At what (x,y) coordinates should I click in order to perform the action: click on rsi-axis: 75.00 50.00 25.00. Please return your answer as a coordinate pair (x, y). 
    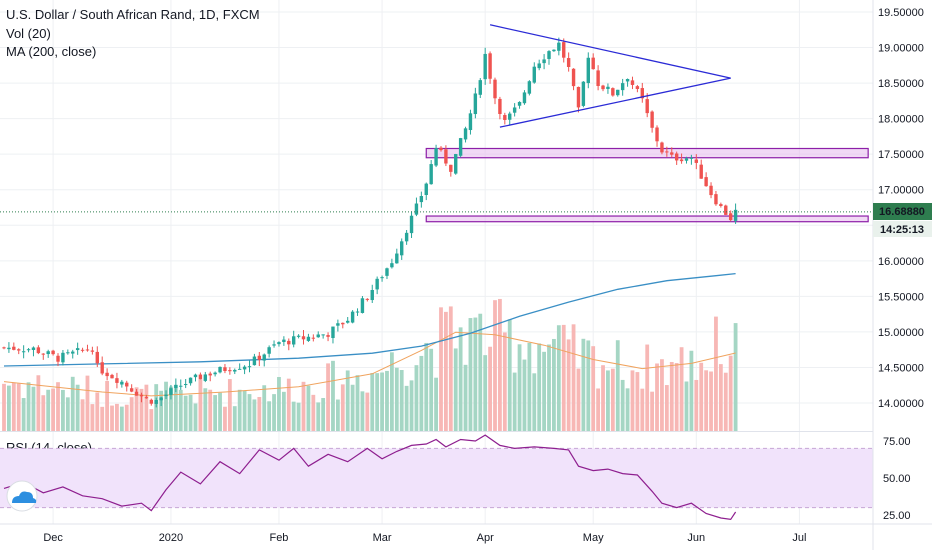
    Looking at the image, I should click on (897, 479).